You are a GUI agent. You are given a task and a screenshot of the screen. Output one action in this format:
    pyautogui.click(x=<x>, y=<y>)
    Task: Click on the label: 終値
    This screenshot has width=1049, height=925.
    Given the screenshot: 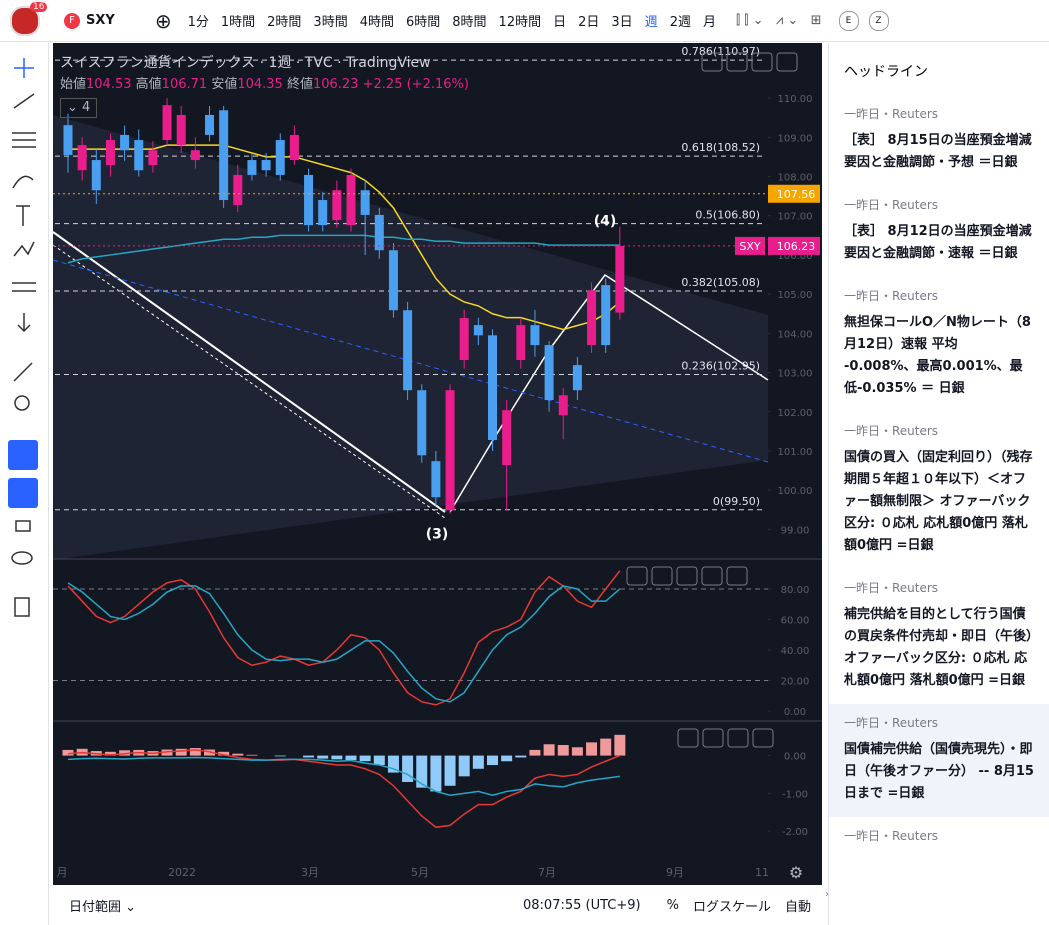 What is the action you would take?
    pyautogui.click(x=299, y=84)
    